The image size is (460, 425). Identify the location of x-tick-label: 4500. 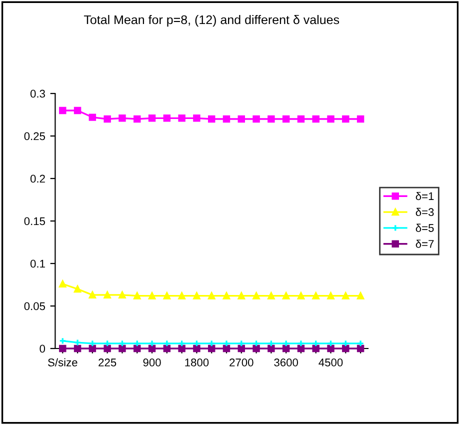
(330, 362).